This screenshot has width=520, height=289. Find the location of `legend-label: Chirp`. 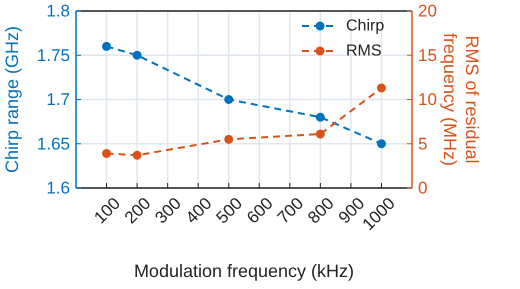

legend-label: Chirp is located at coordinates (365, 26).